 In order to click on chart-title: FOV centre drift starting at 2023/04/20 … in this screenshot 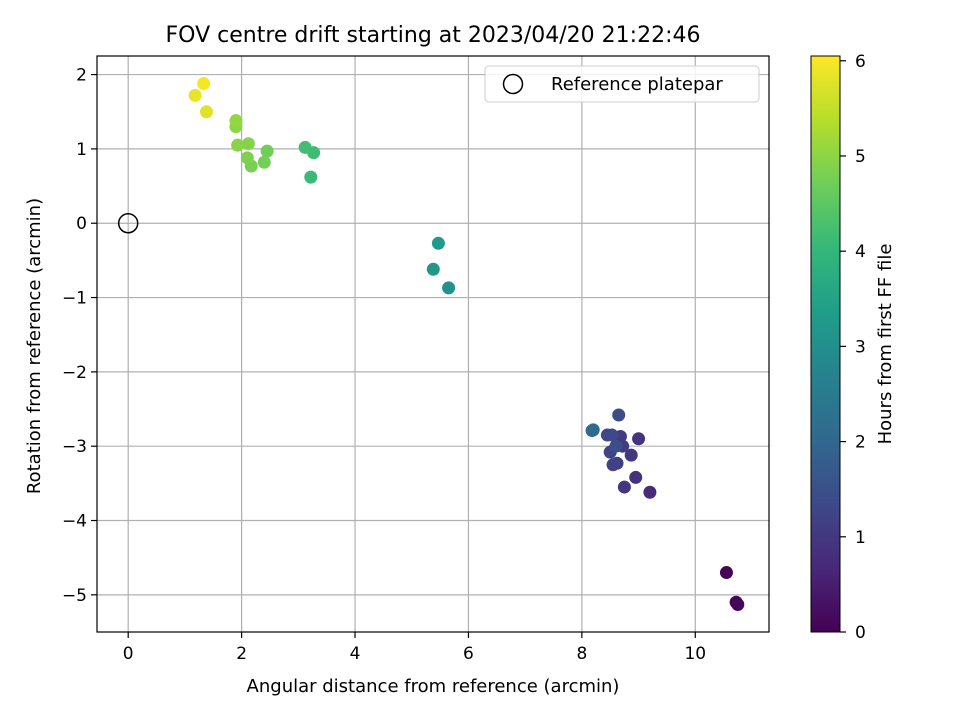, I will do `click(433, 35)`.